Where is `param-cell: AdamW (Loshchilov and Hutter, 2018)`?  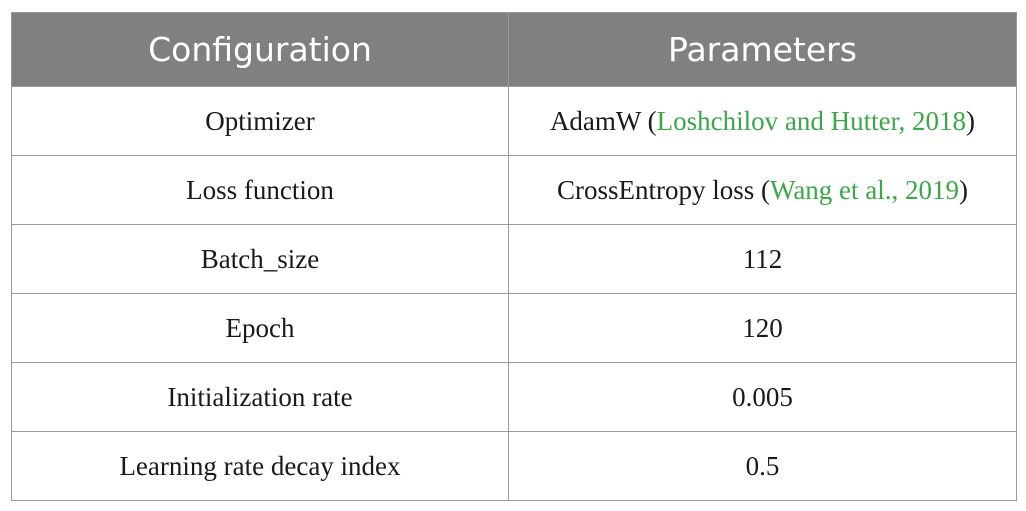 param-cell: AdamW (Loshchilov and Hutter, 2018) is located at coordinates (762, 121).